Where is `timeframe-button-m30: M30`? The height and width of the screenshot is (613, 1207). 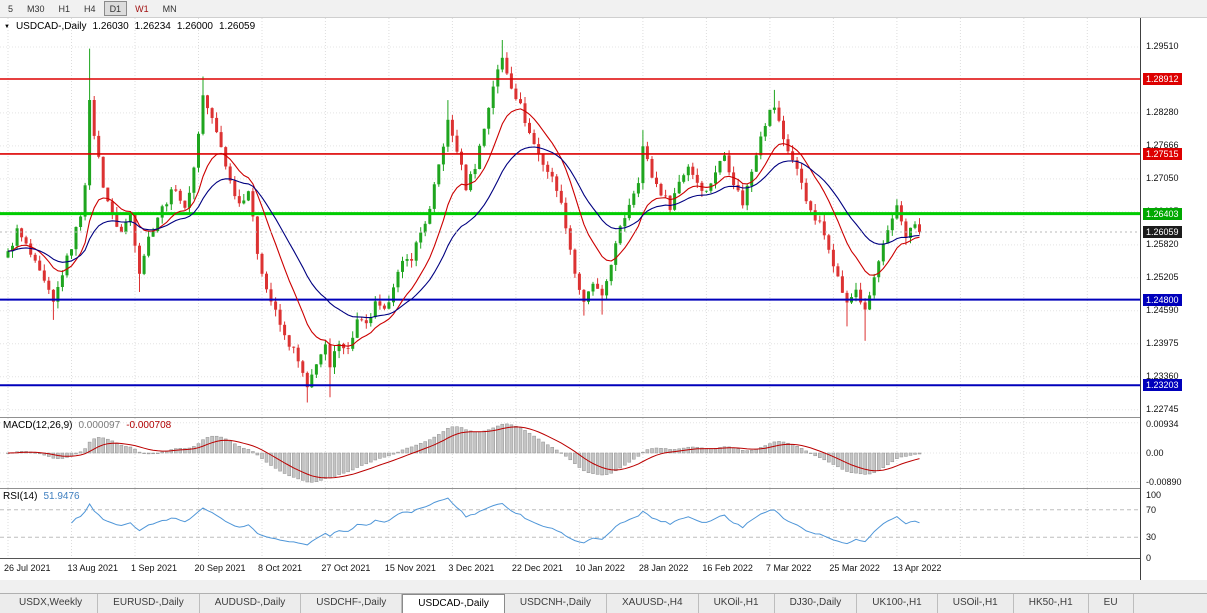
timeframe-button-m30: M30 is located at coordinates (36, 9).